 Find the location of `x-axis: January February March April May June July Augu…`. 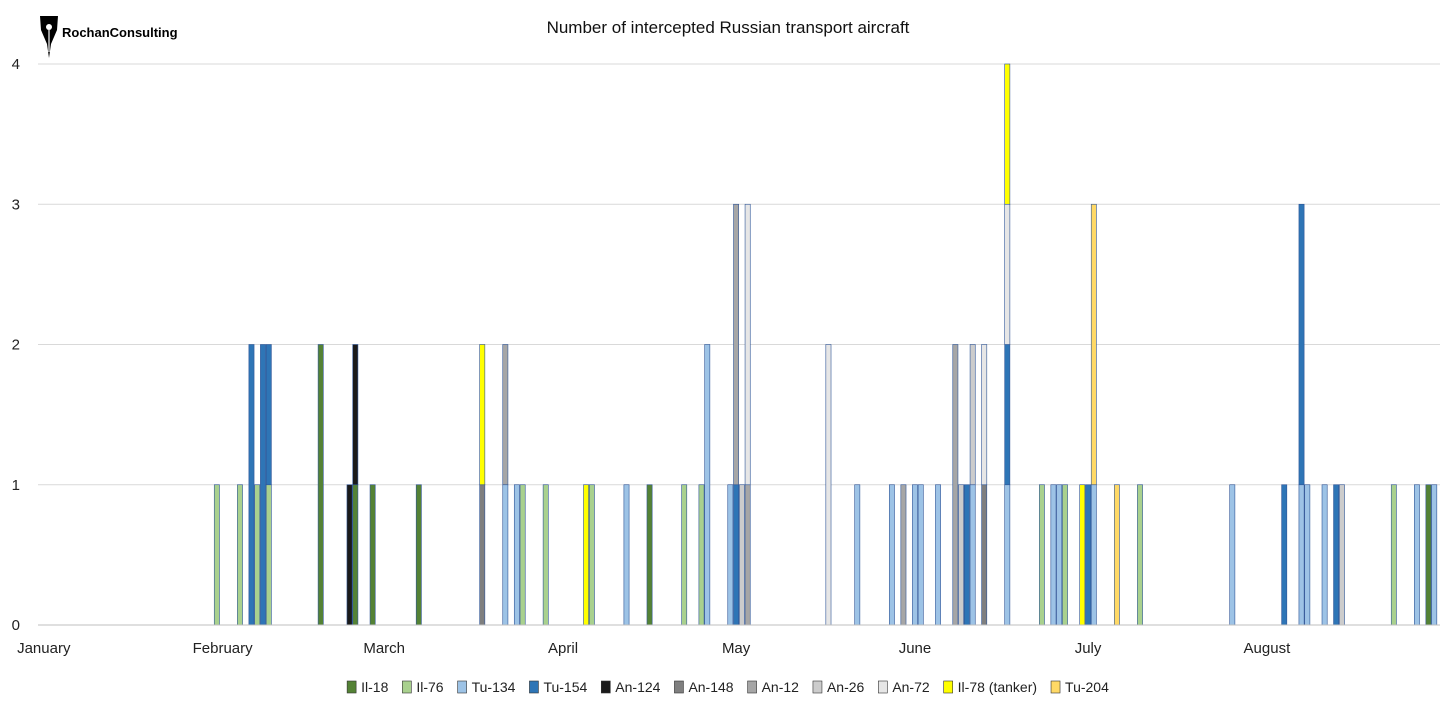

x-axis: January February March April May June July Augu… is located at coordinates (654, 648).